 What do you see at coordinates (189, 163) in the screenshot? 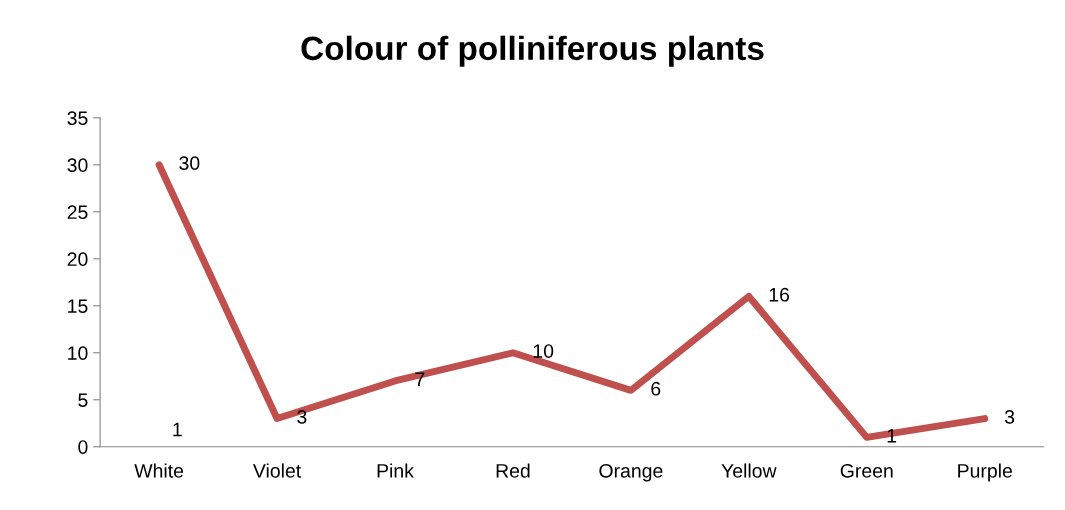
I see `data-label: 30` at bounding box center [189, 163].